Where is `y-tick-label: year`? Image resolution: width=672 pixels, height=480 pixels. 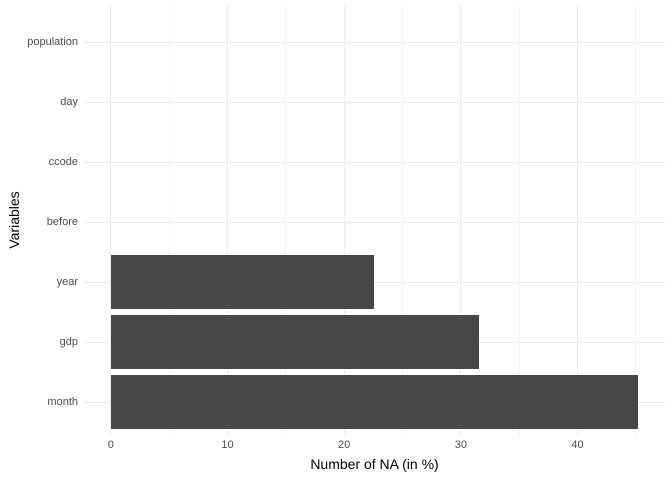
y-tick-label: year is located at coordinates (67, 282).